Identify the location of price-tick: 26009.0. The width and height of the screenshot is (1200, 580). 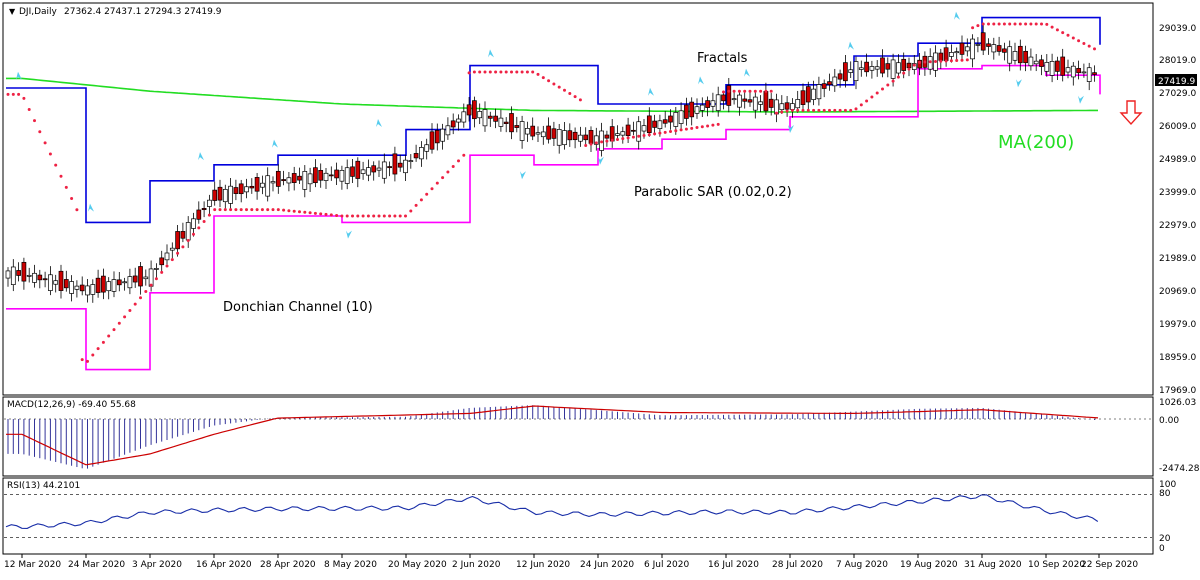
(1177, 127).